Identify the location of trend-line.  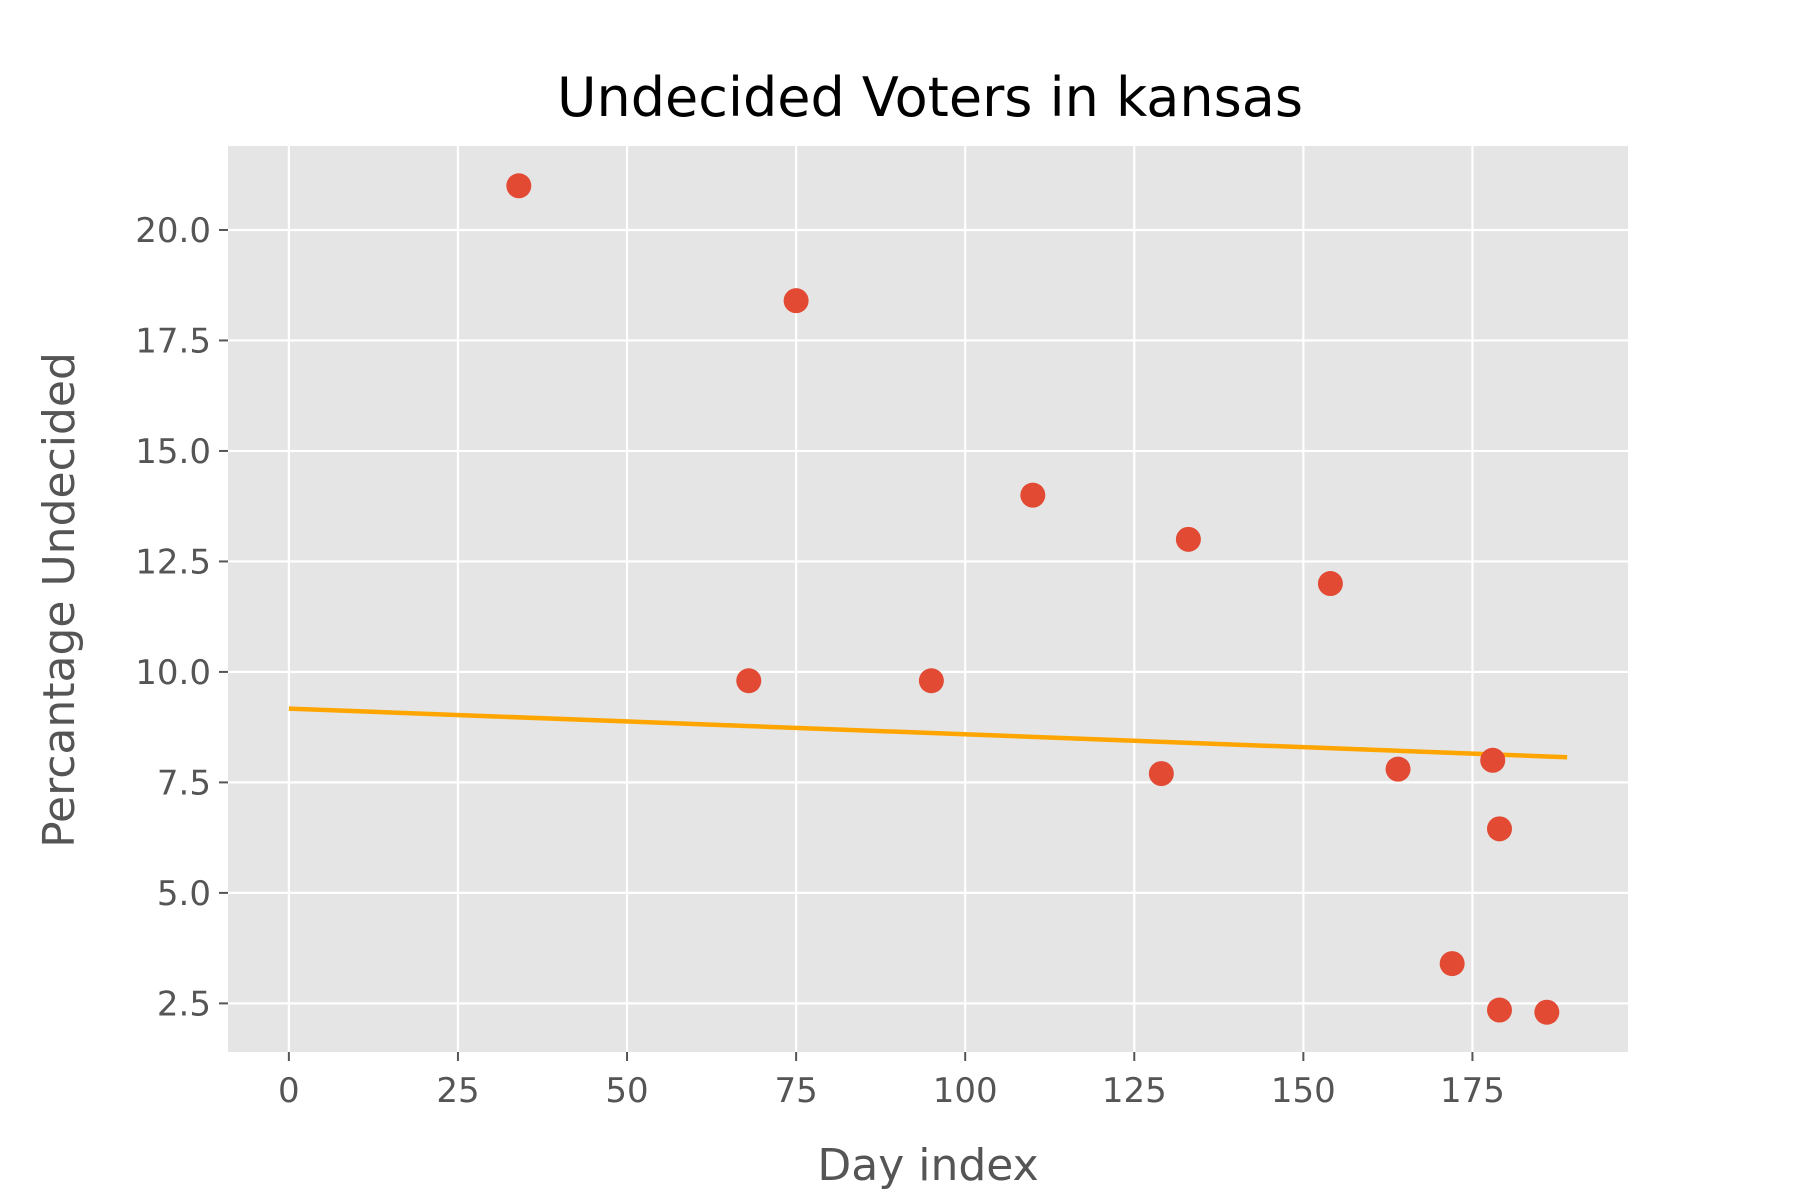
(928, 733).